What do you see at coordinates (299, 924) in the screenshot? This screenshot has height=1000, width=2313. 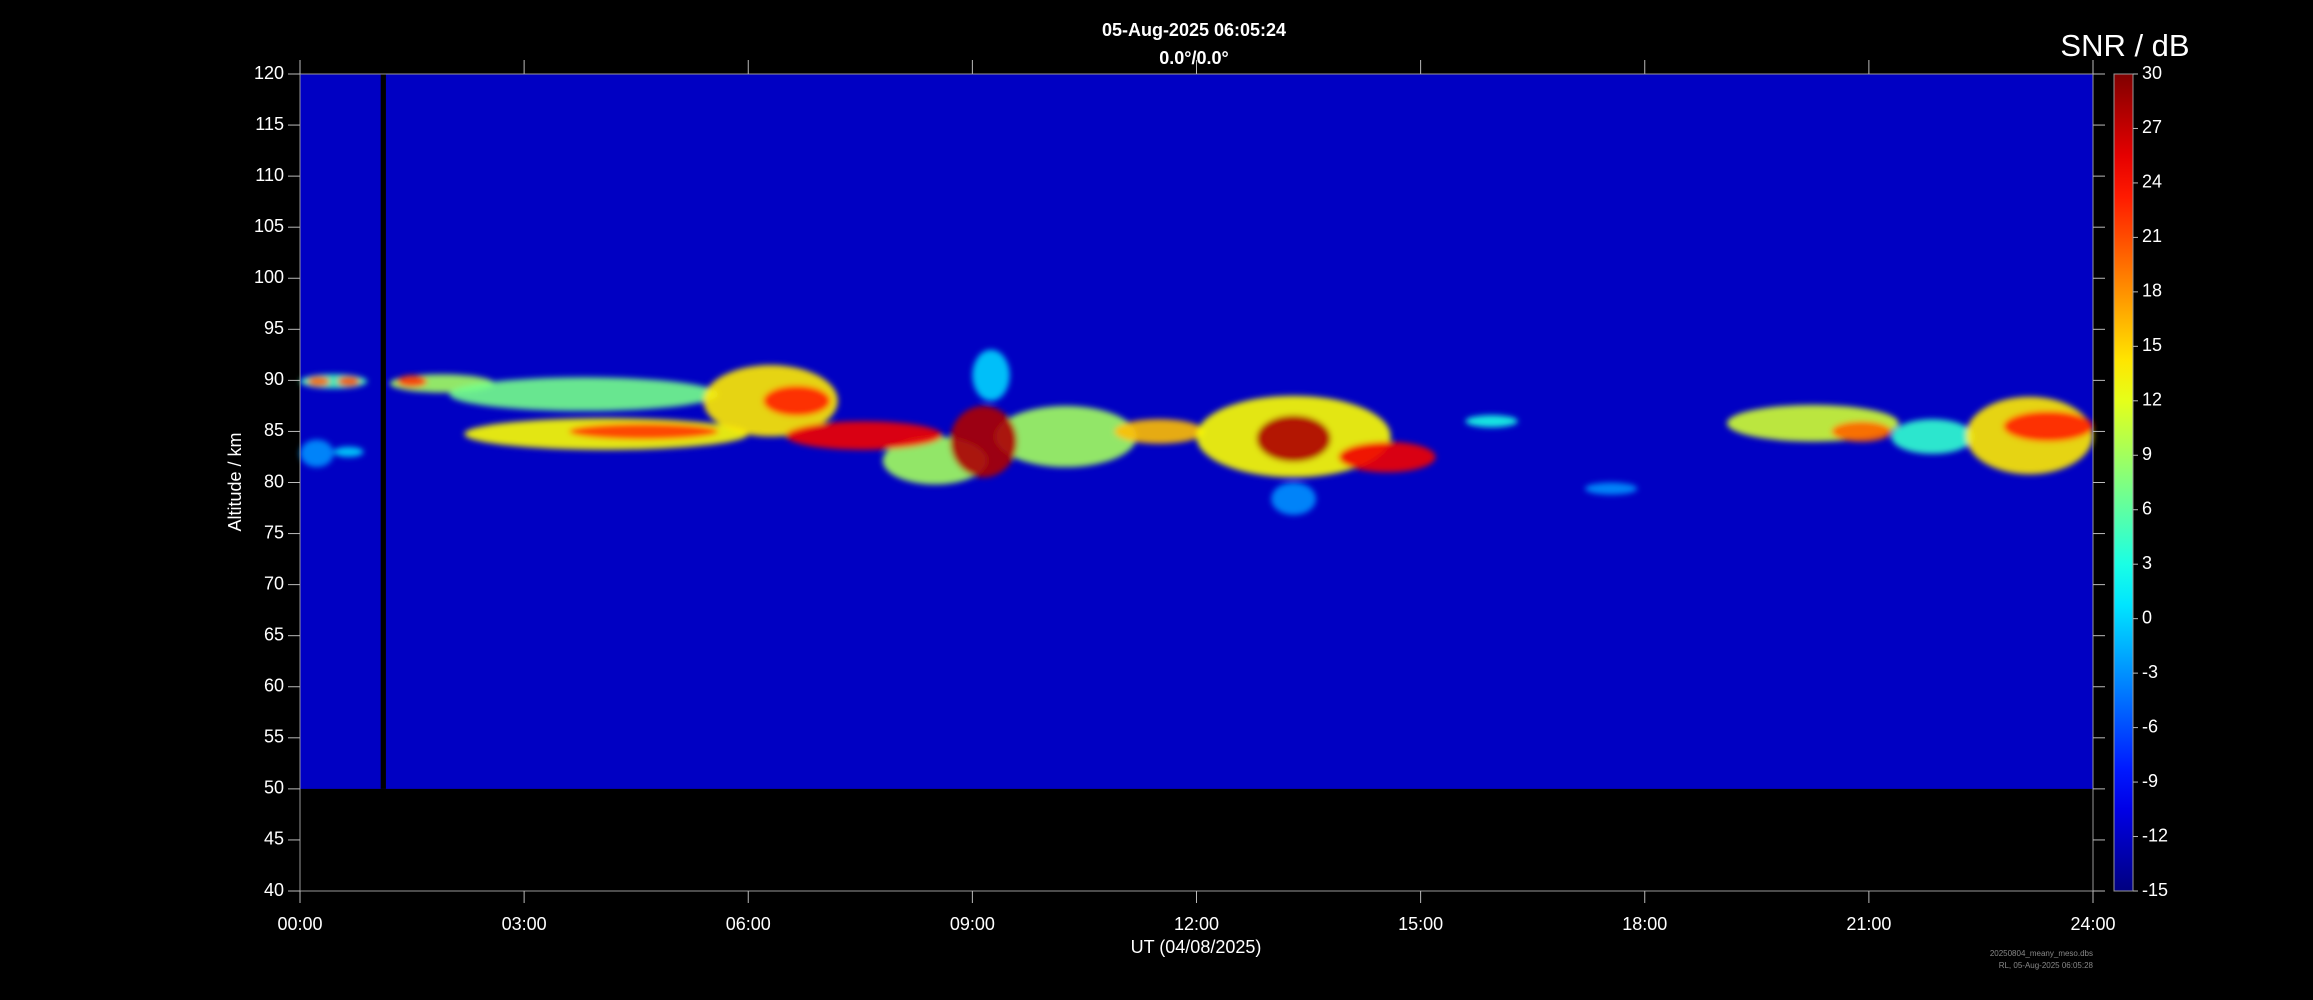 I see `x-tick-label: 00:00` at bounding box center [299, 924].